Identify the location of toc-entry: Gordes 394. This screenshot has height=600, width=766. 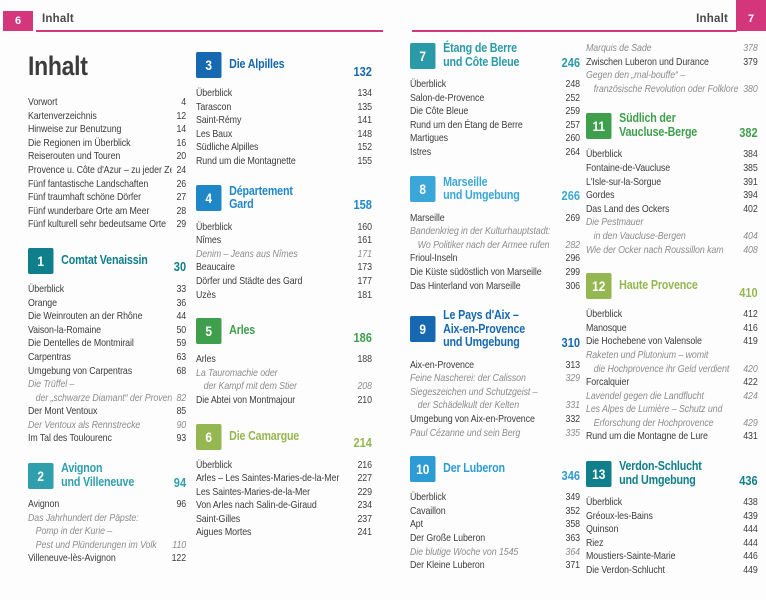
(672, 196).